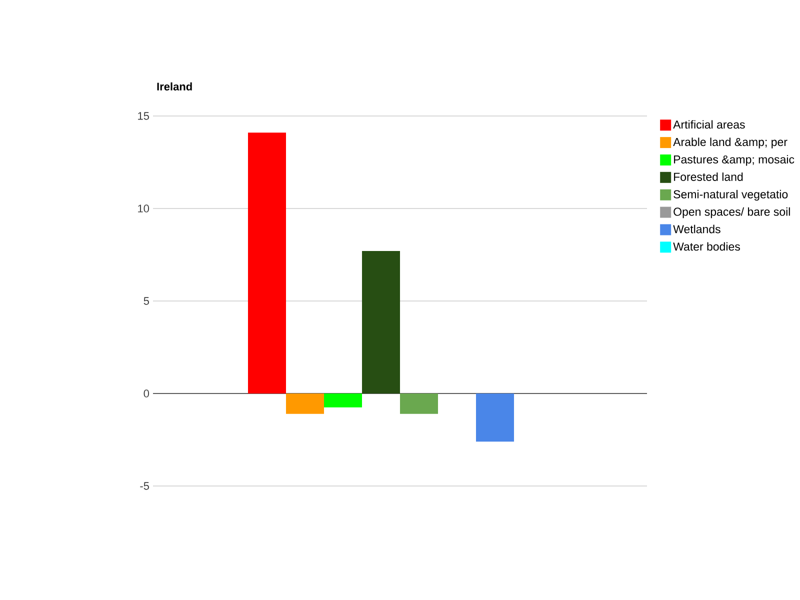 The height and width of the screenshot is (600, 800). Describe the element at coordinates (708, 176) in the screenshot. I see `legend-label: Forested land` at that location.